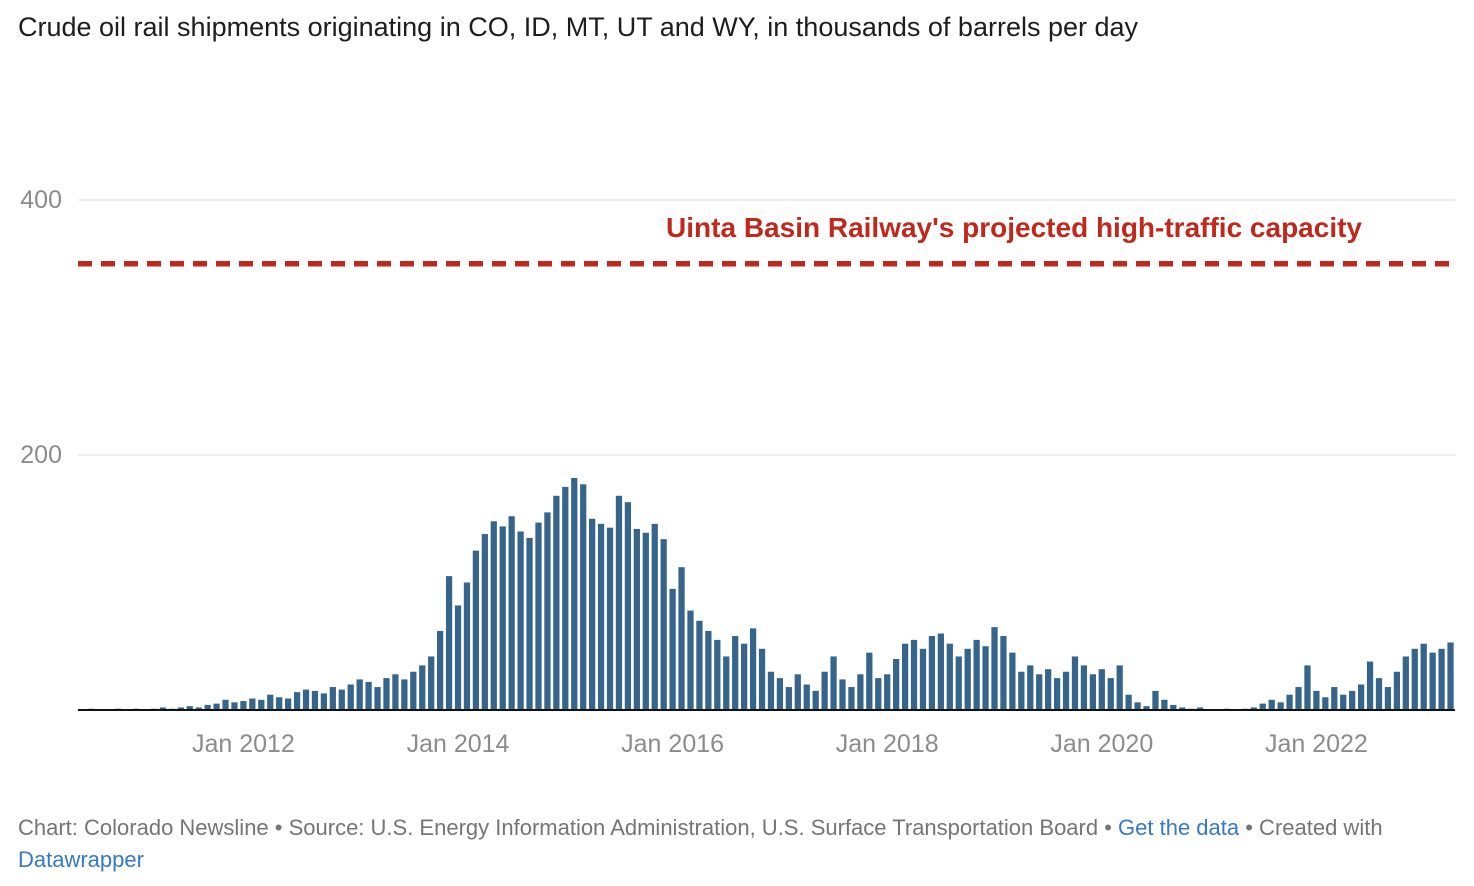 The image size is (1474, 886). Describe the element at coordinates (81, 859) in the screenshot. I see `datawrapper-link: Datawrapper` at that location.